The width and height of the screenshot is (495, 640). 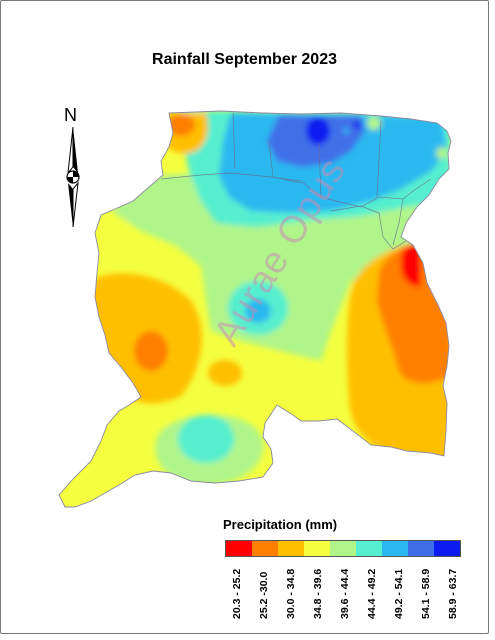 I want to click on legend-label: 20.3 - 25.2, so click(x=238, y=589).